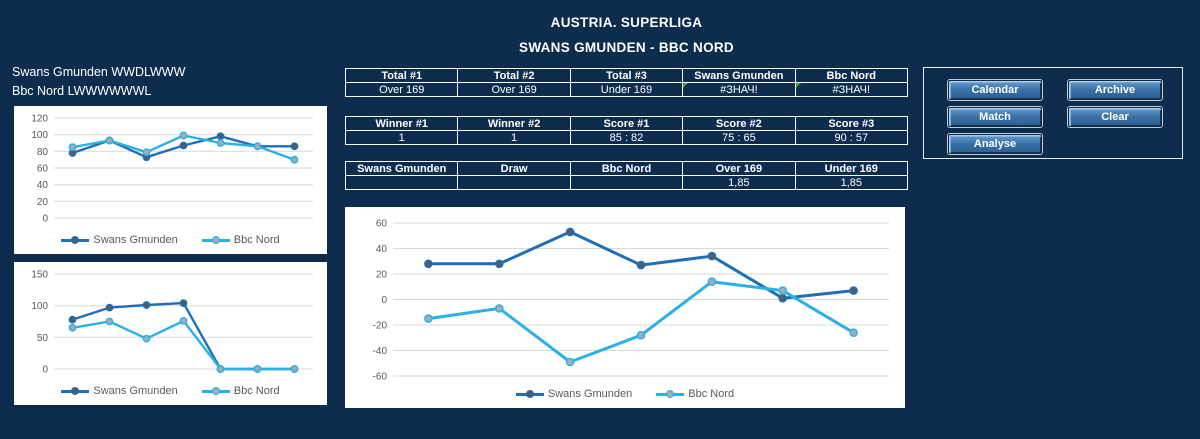  I want to click on y-axis-label: 60, so click(43, 169).